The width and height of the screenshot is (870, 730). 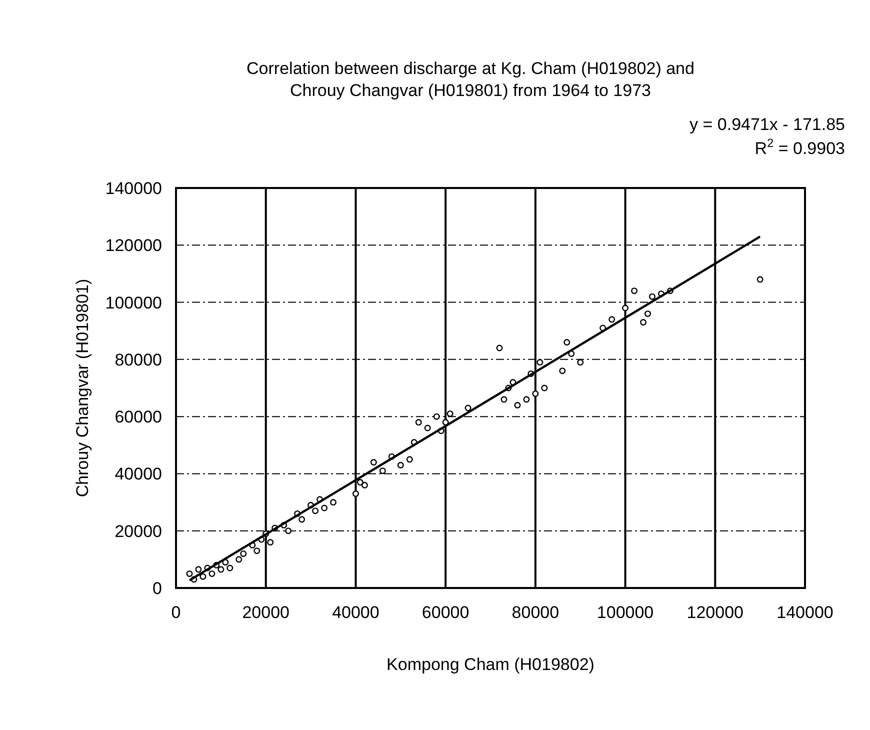 What do you see at coordinates (133, 302) in the screenshot?
I see `y-tick-label: 100000` at bounding box center [133, 302].